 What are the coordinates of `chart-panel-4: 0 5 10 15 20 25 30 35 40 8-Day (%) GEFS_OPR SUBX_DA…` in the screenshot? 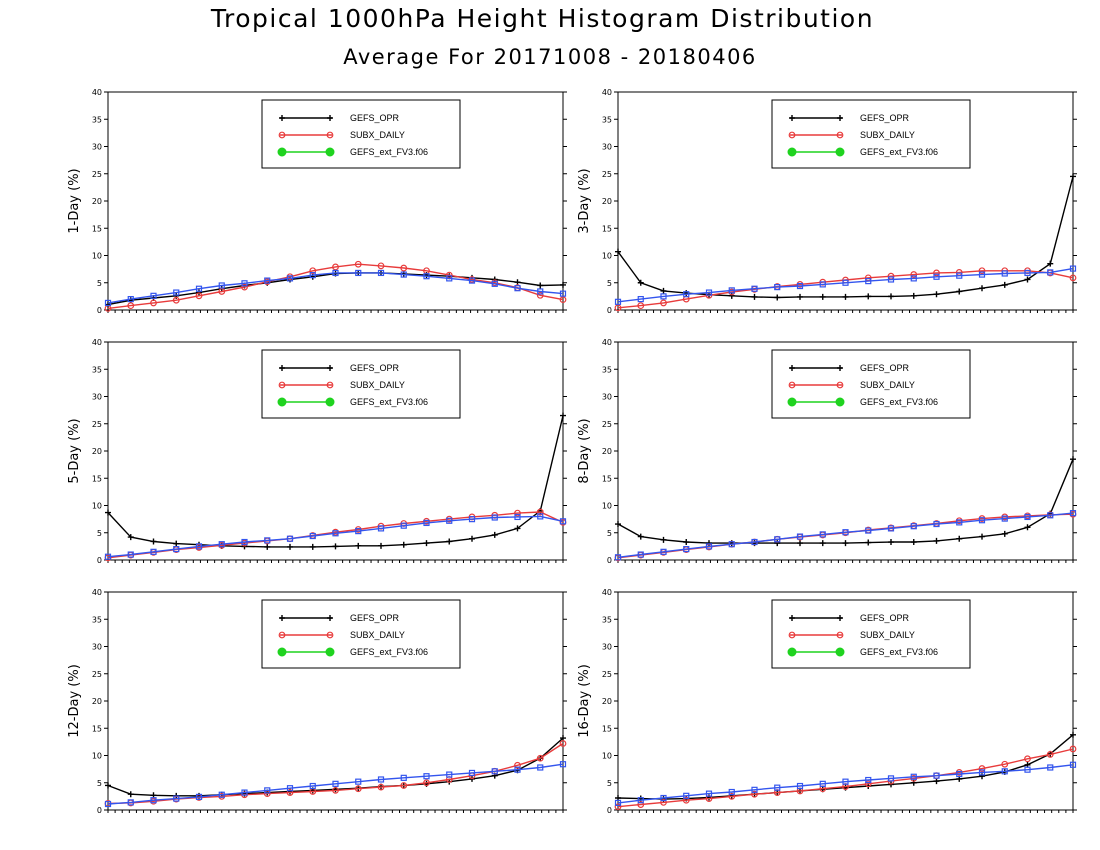 It's located at (827, 451).